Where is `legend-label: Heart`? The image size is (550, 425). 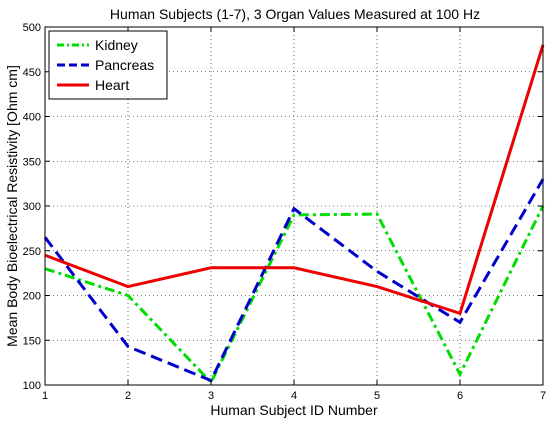 legend-label: Heart is located at coordinates (112, 85).